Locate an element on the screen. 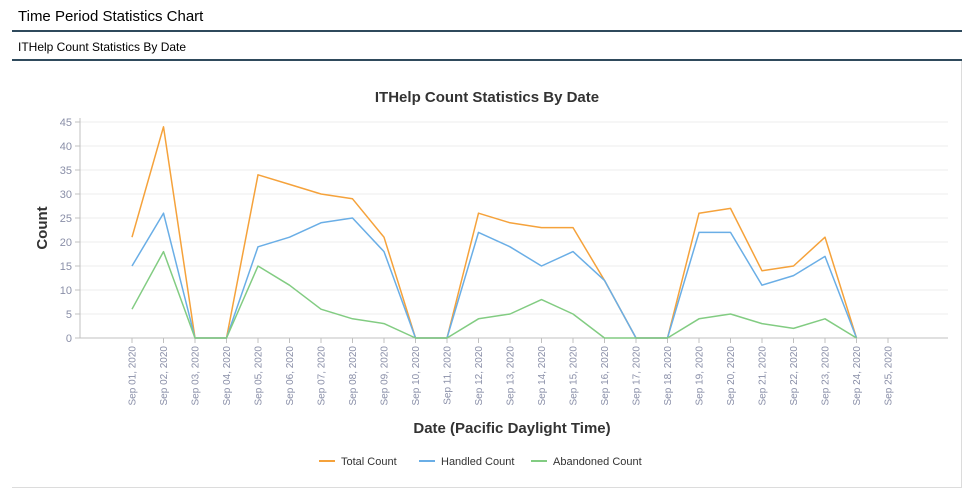 This screenshot has height=493, width=966. x-tick-label: Sep 23, 2020 is located at coordinates (826, 376).